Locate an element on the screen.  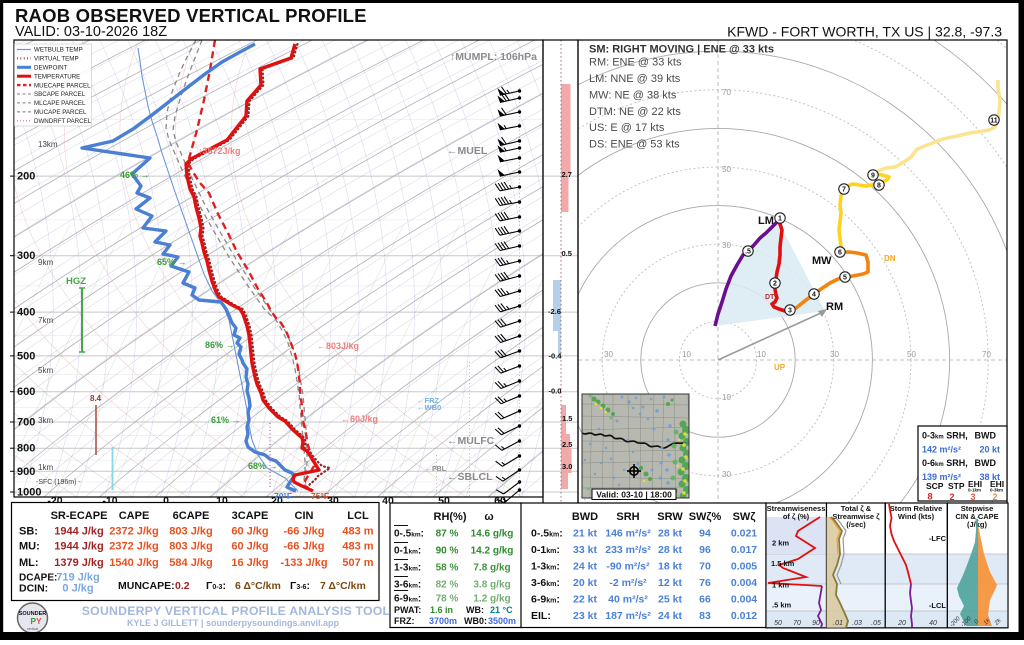
svg-text: LM is located at coordinates (766, 221).